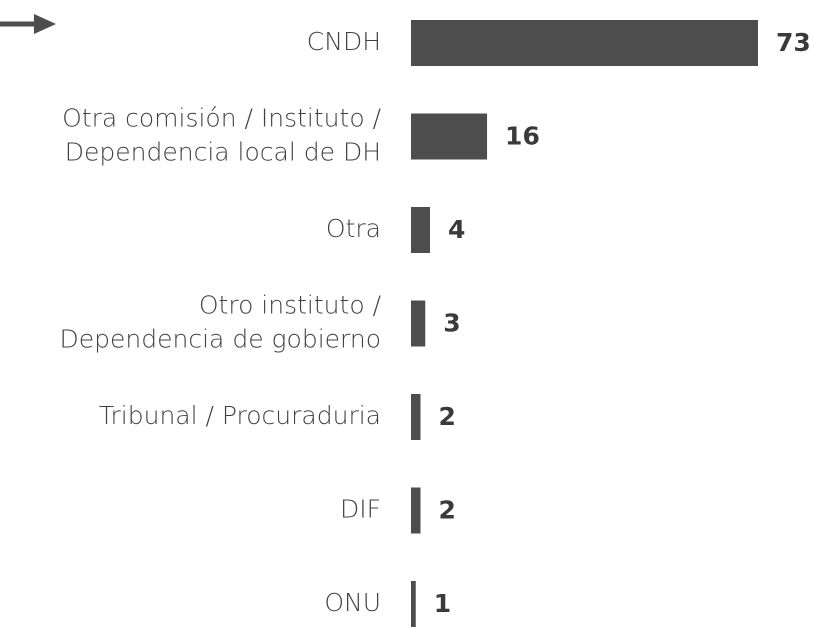 Image resolution: width=813 pixels, height=627 pixels. Describe the element at coordinates (456, 229) in the screenshot. I see `value-label: 4` at that location.